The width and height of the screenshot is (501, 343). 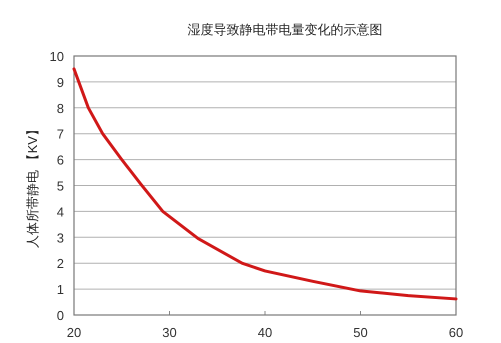 I want to click on y-axis-title: 人体所带静电 【KV】, so click(x=32, y=185).